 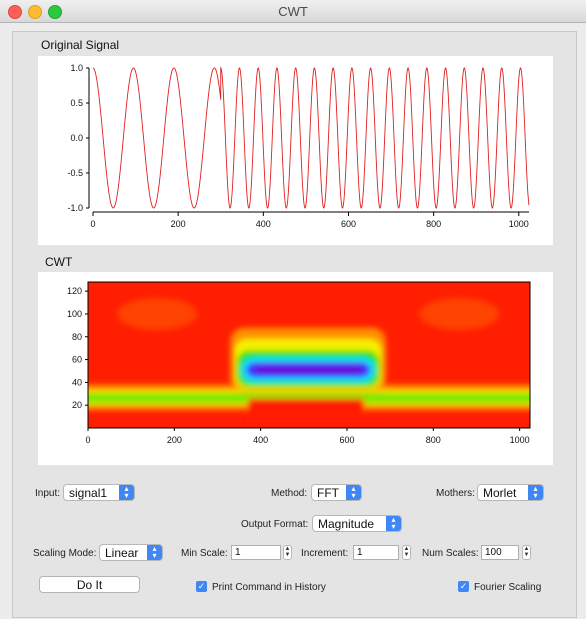 I want to click on signal-x-tick-label: 800, so click(x=433, y=224).